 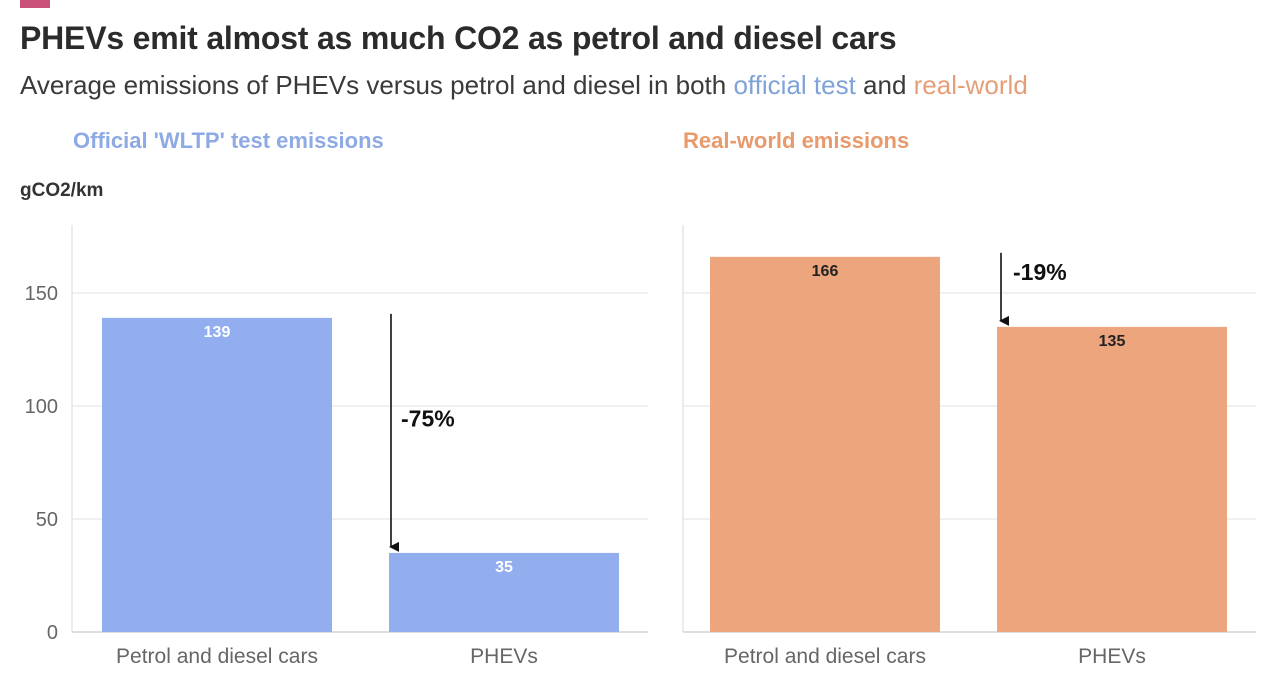 What do you see at coordinates (794, 85) in the screenshot?
I see `subtitle-official-highlight: official test` at bounding box center [794, 85].